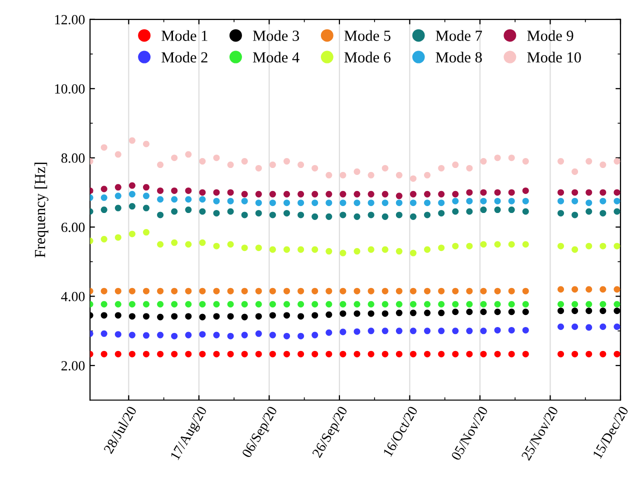 The height and width of the screenshot is (485, 643). What do you see at coordinates (73, 366) in the screenshot?
I see `y-tick-label: 2.00` at bounding box center [73, 366].